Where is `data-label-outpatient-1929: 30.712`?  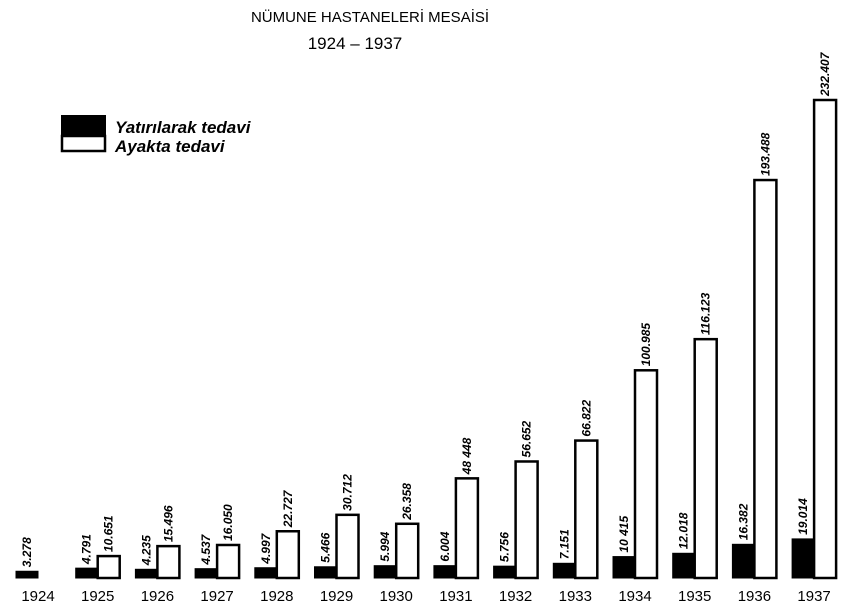 data-label-outpatient-1929: 30.712 is located at coordinates (348, 492).